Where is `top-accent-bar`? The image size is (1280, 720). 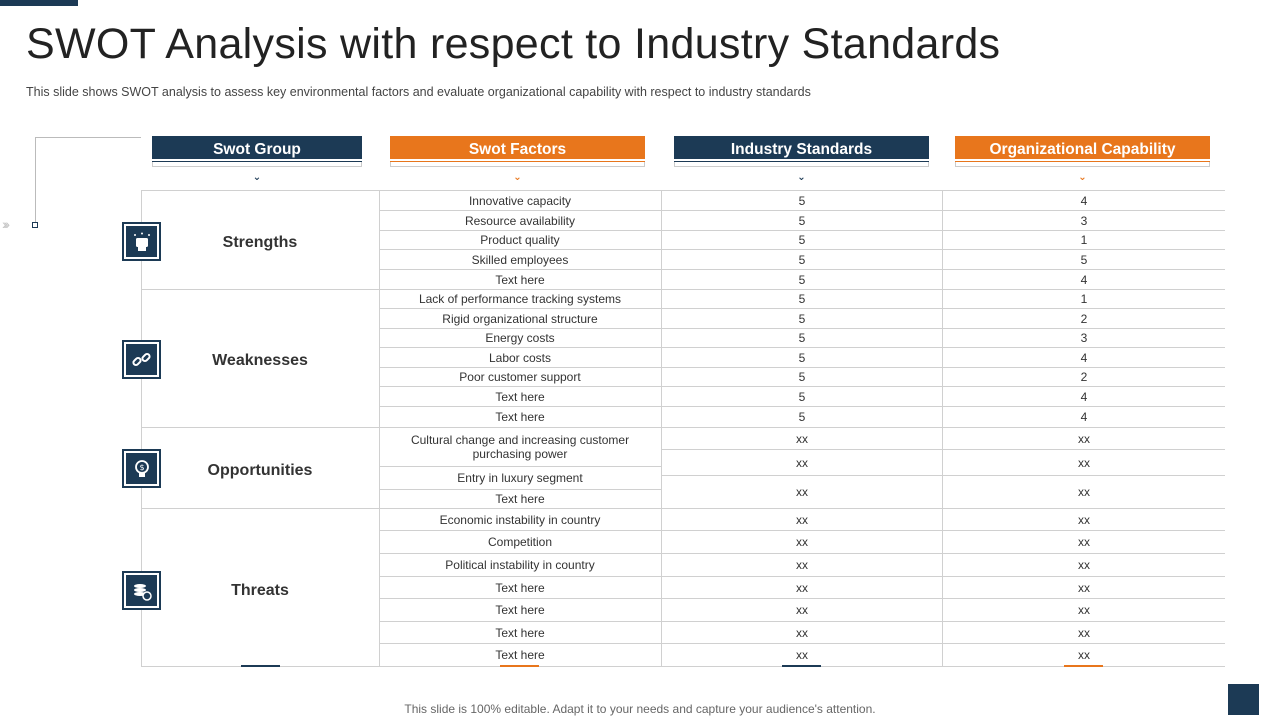 top-accent-bar is located at coordinates (39, 3).